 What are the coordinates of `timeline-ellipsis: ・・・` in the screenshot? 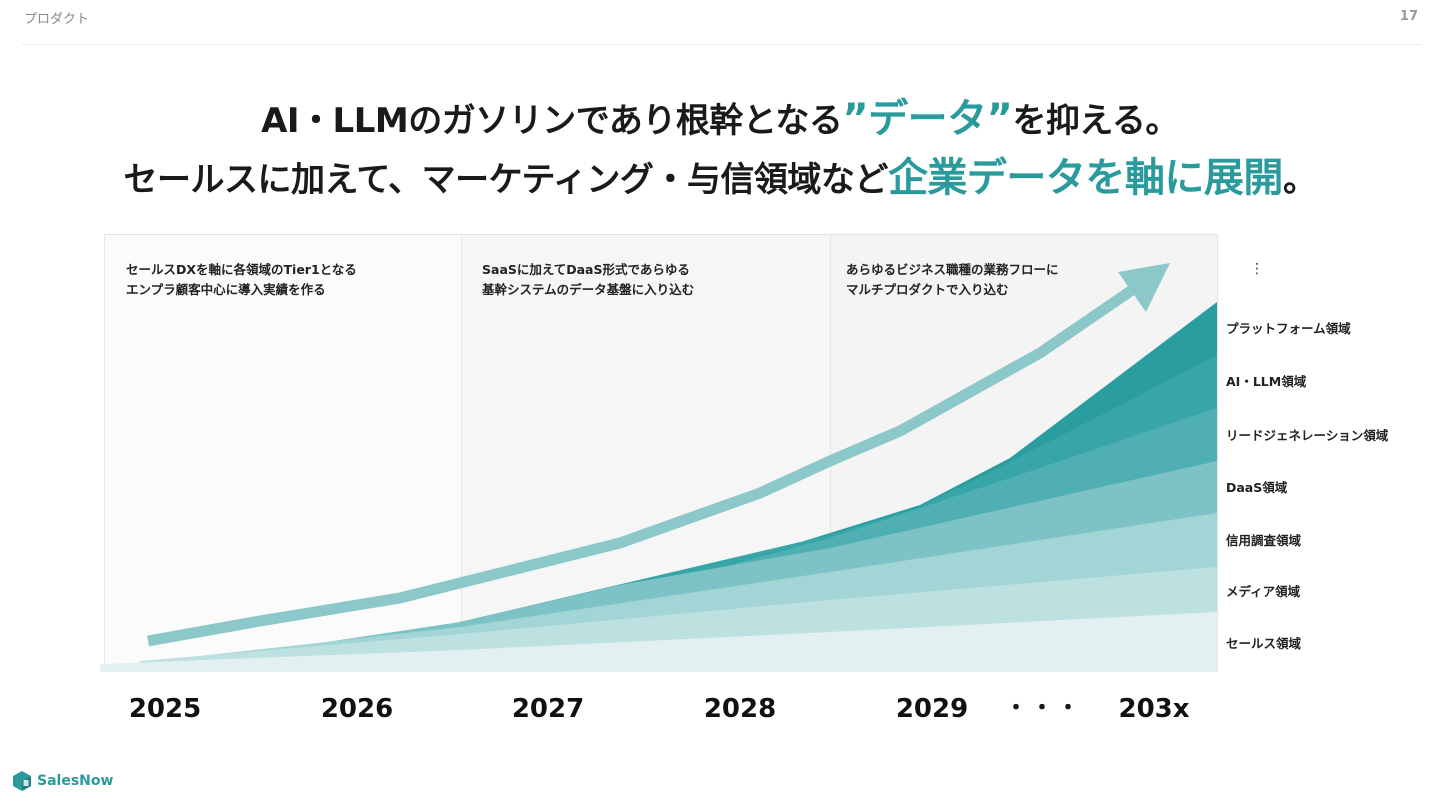 It's located at (1044, 708).